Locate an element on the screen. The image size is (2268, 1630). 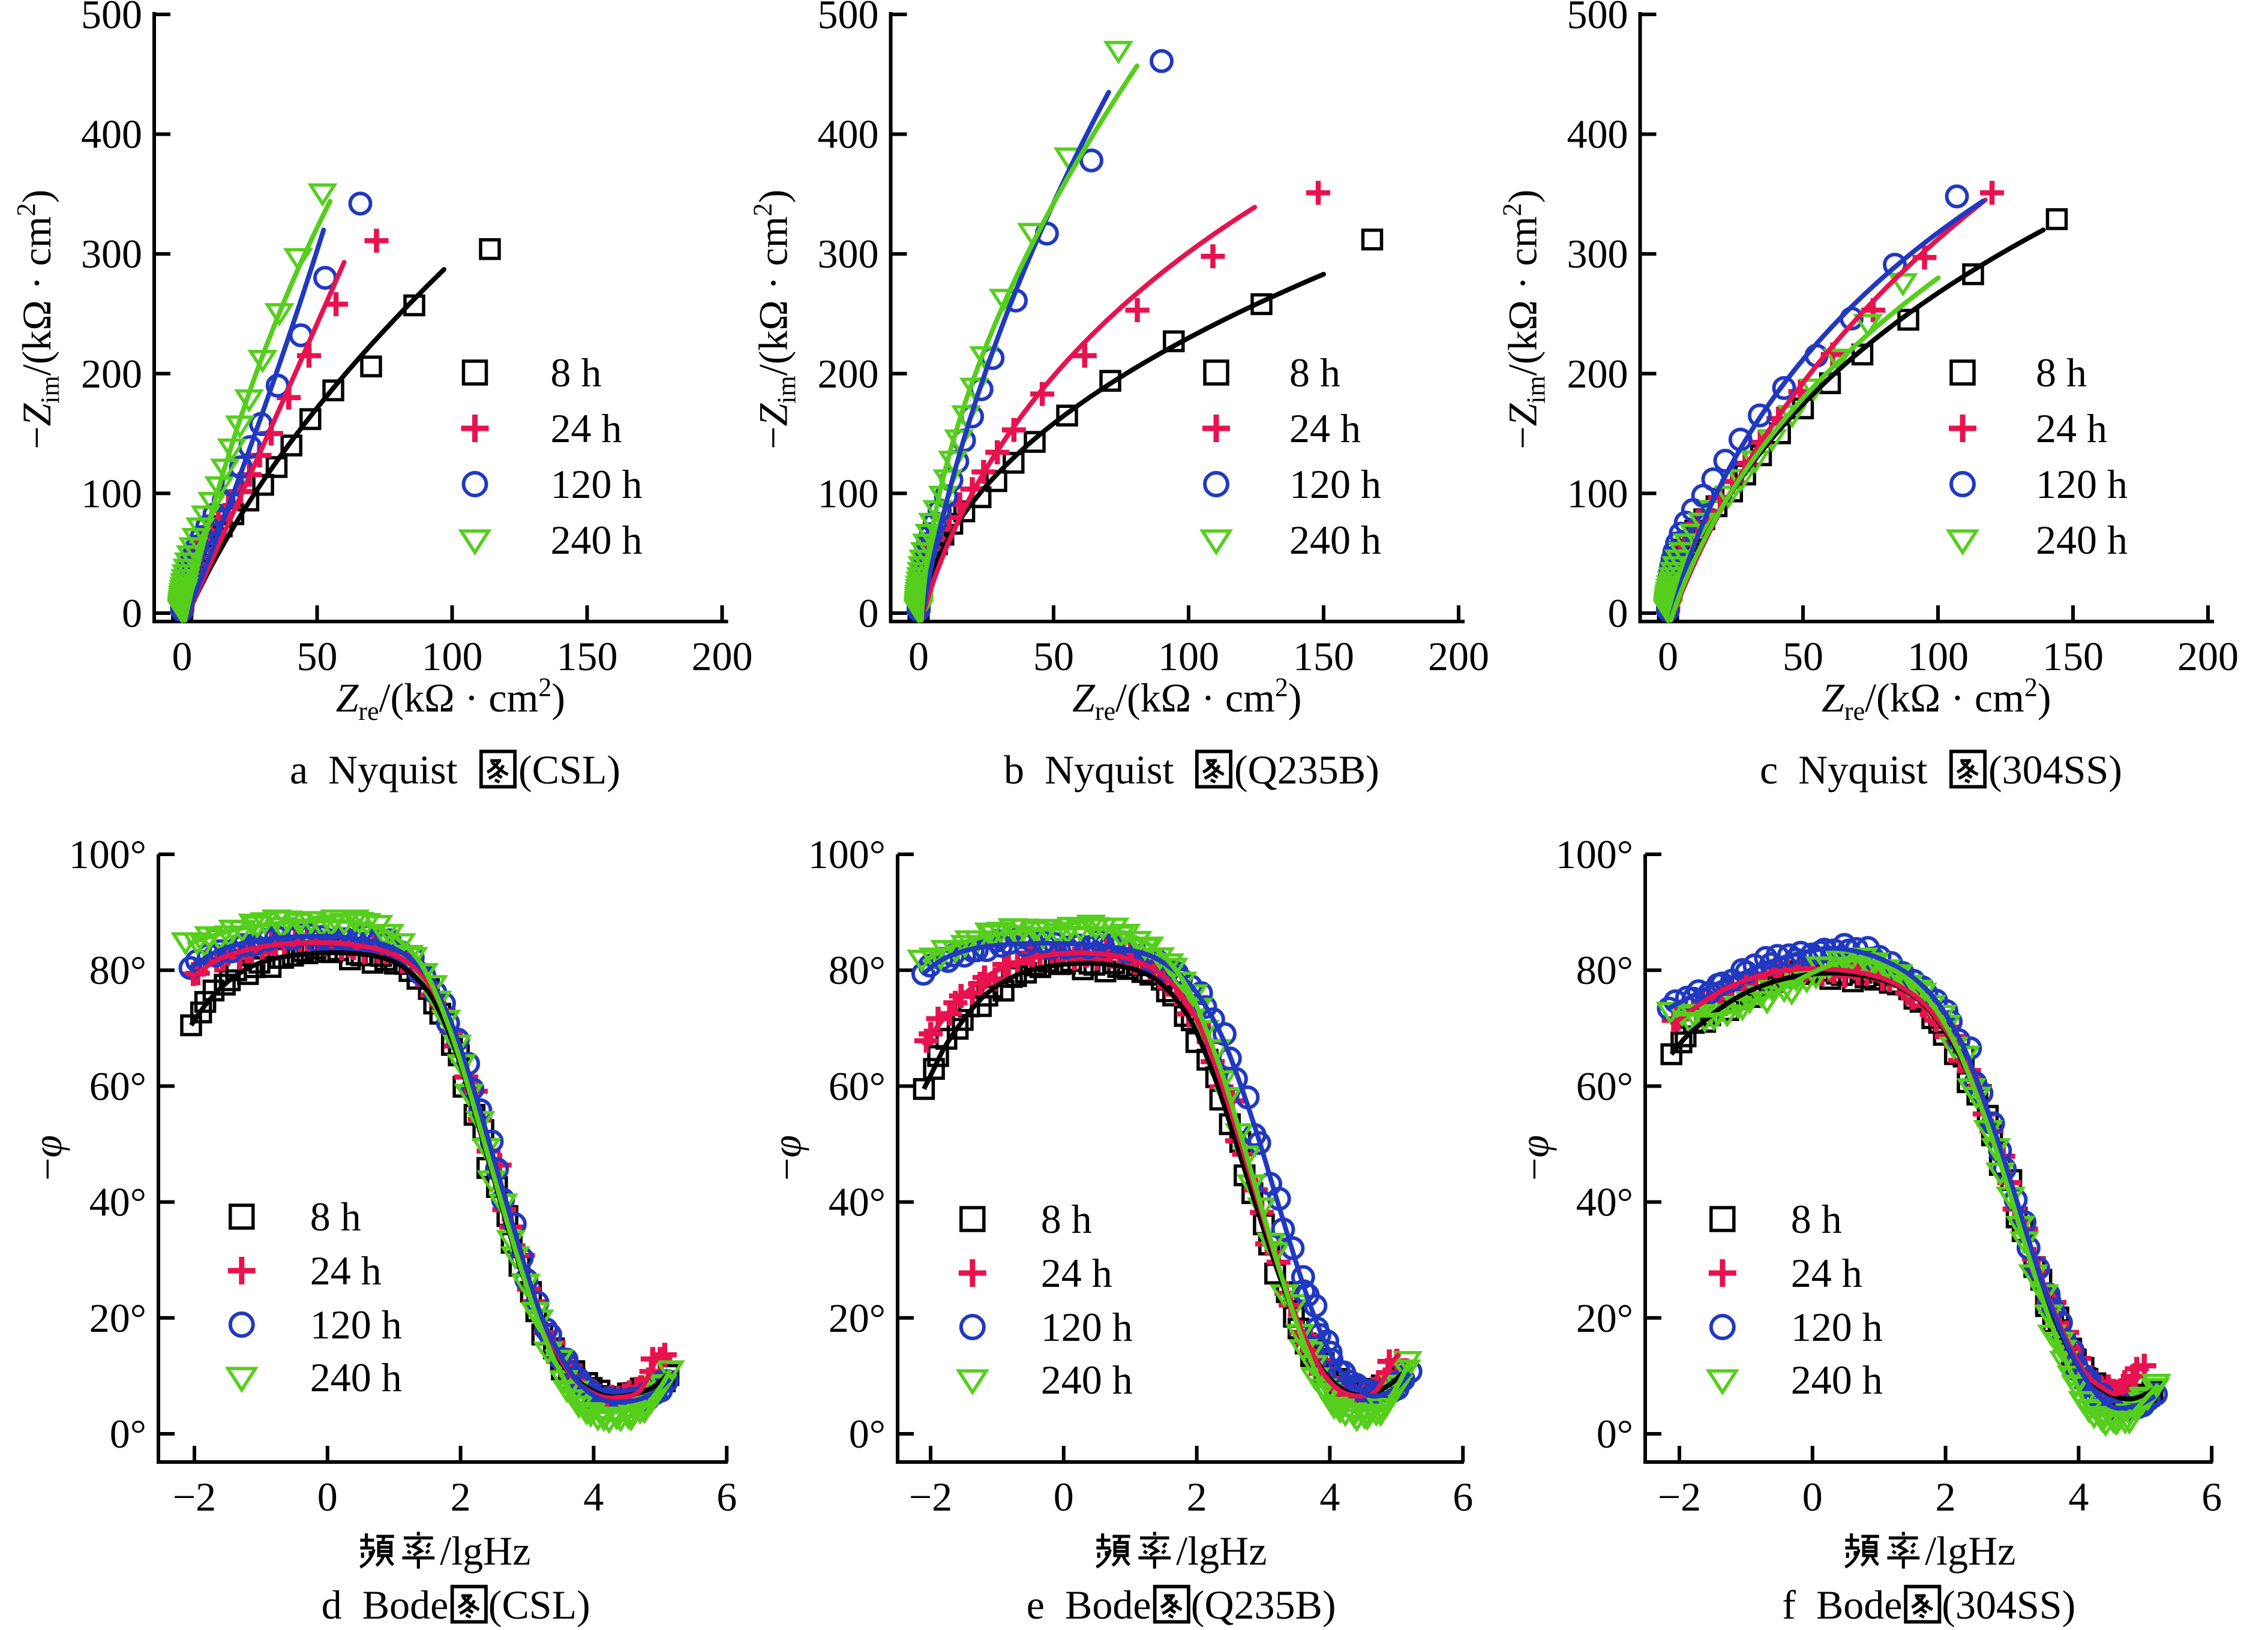
svg-text: c Nyquist is located at coordinates (1844, 770).